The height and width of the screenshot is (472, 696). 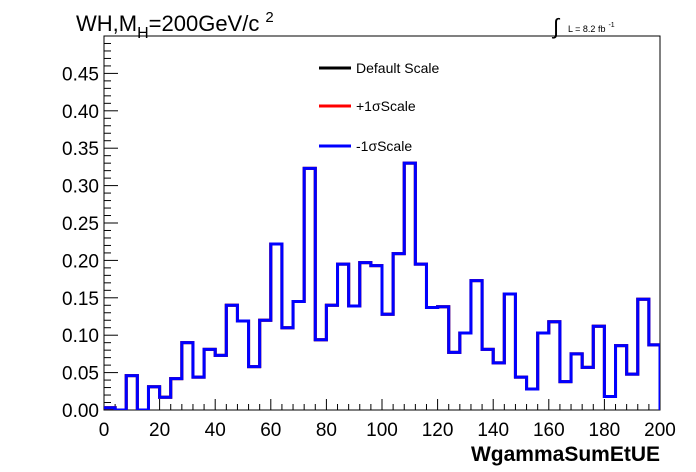 I want to click on x-tick-label: 120, so click(x=438, y=430).